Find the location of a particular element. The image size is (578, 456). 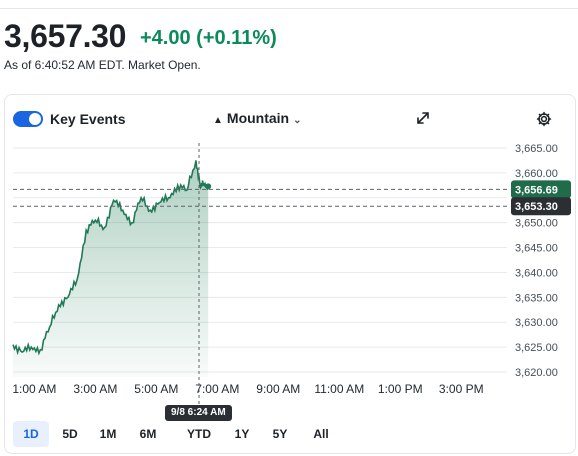

chevron-down-icon: ⌄ is located at coordinates (297, 120).